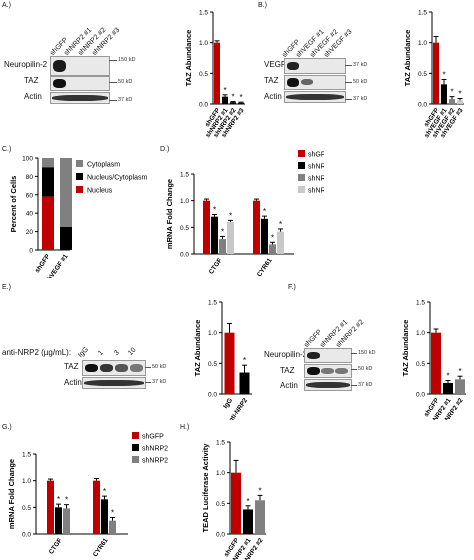  Describe the element at coordinates (287, 370) in the screenshot. I see `blot-f-row-label: TAZ` at that location.